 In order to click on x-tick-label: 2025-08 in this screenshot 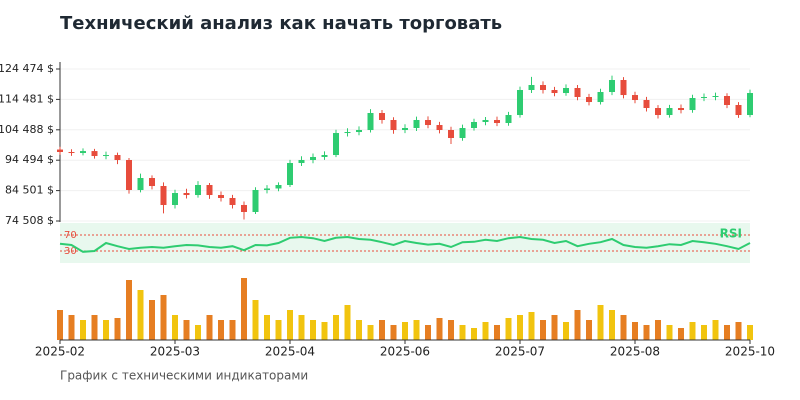, I will do `click(635, 352)`.